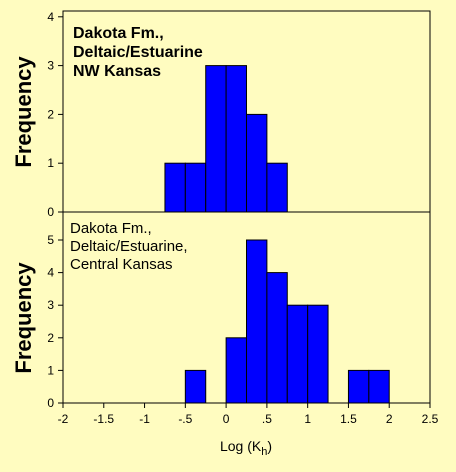  Describe the element at coordinates (23, 112) in the screenshot. I see `panel-top-y-axis-label: Frequency` at that location.